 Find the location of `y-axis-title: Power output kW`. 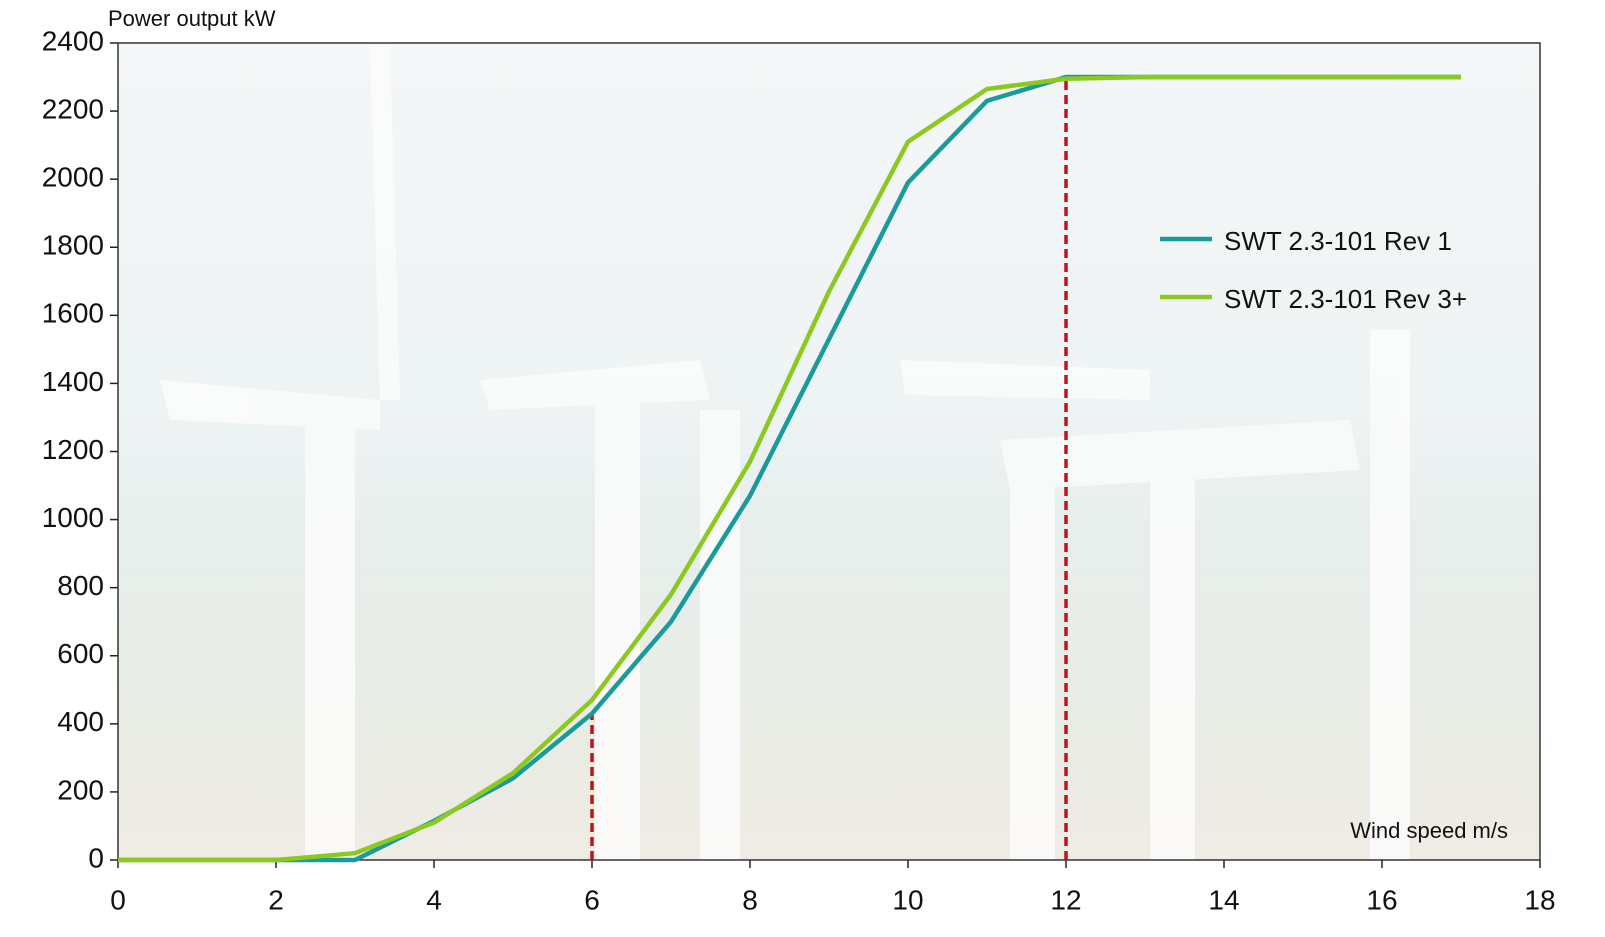

y-axis-title: Power output kW is located at coordinates (192, 18).